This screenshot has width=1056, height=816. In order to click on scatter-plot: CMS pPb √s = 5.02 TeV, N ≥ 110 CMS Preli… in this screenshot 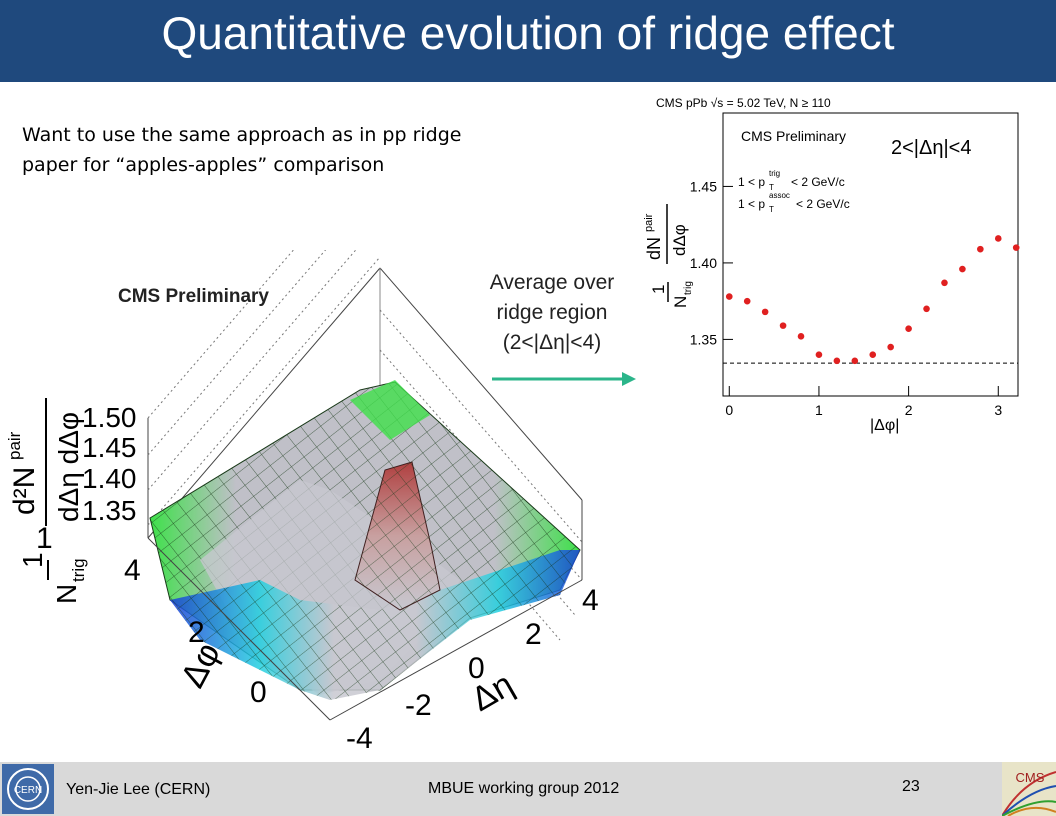, I will do `click(831, 265)`.